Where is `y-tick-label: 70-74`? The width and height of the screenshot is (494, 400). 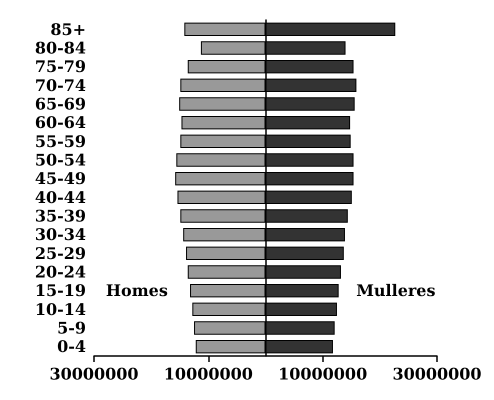 y-tick-label: 70-74 is located at coordinates (60, 85).